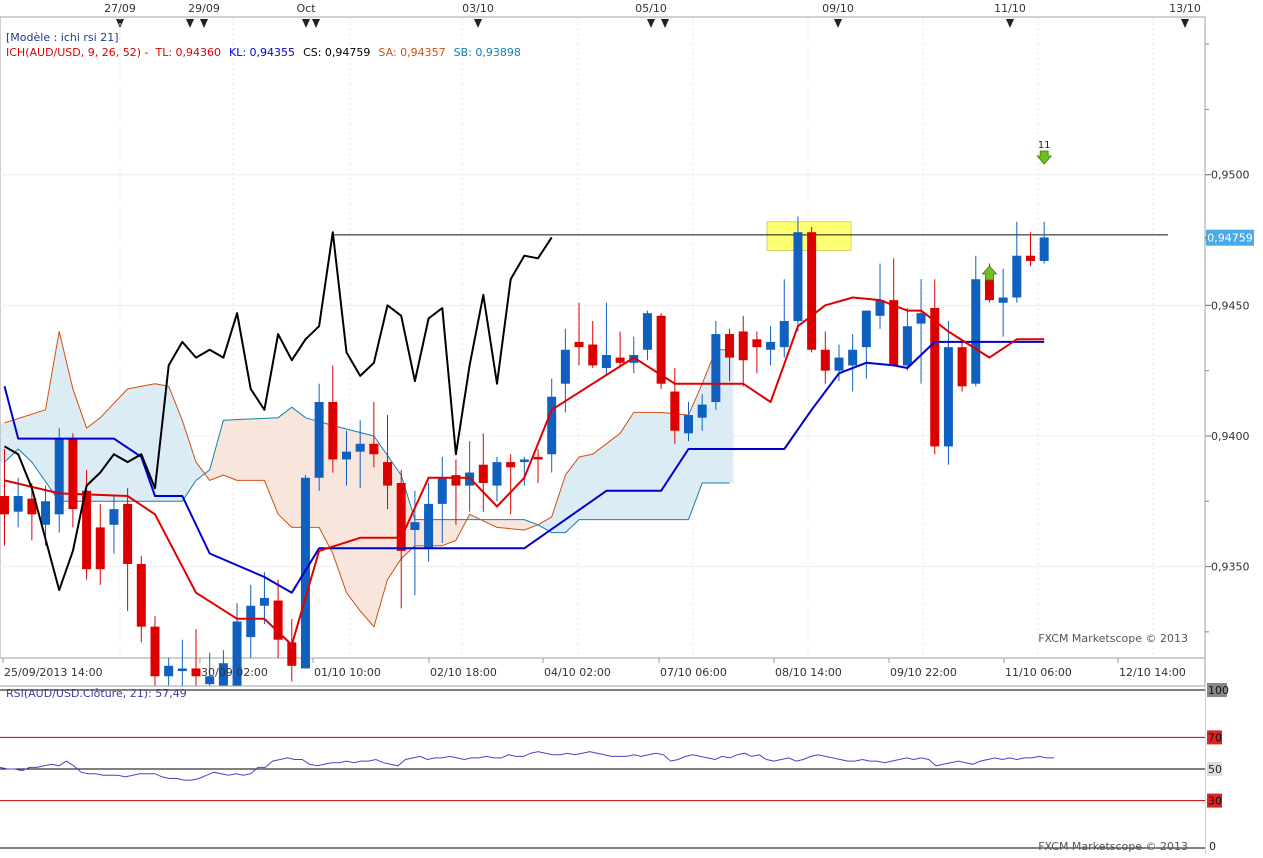  What do you see at coordinates (77, 52) in the screenshot?
I see `indicator-name: ICH(AUD/USD, 9, 26, 52) -` at bounding box center [77, 52].